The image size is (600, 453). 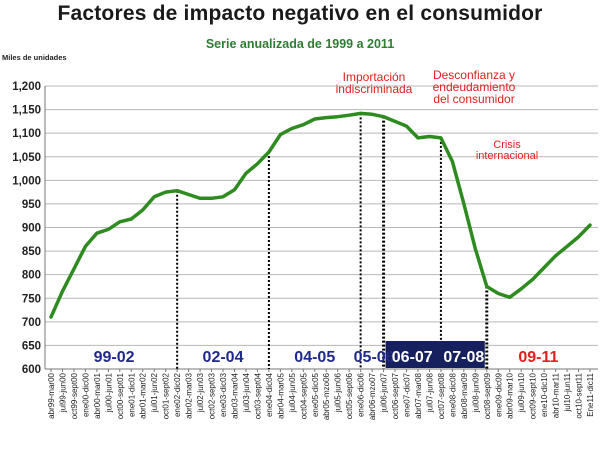 I want to click on x-tick-label: abr05-mzo06, so click(x=326, y=396).